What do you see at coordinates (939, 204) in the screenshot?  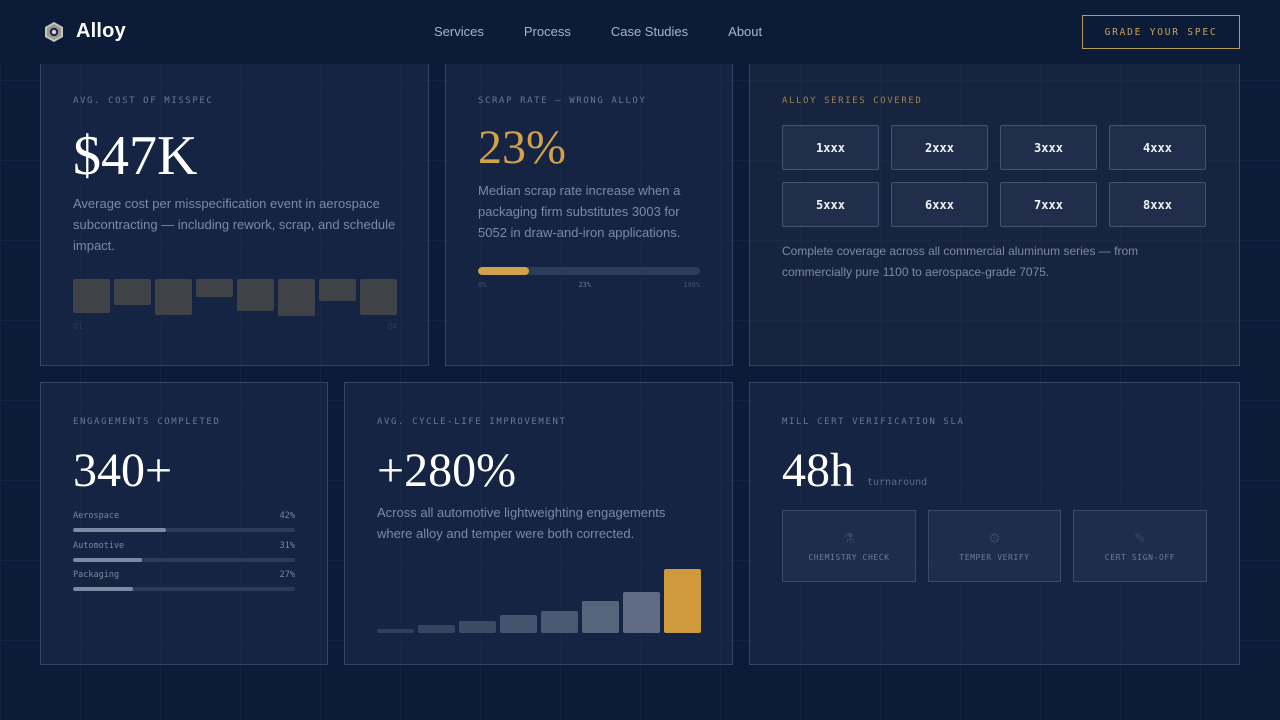 I see `series-chip-6xxx: 6xxx` at bounding box center [939, 204].